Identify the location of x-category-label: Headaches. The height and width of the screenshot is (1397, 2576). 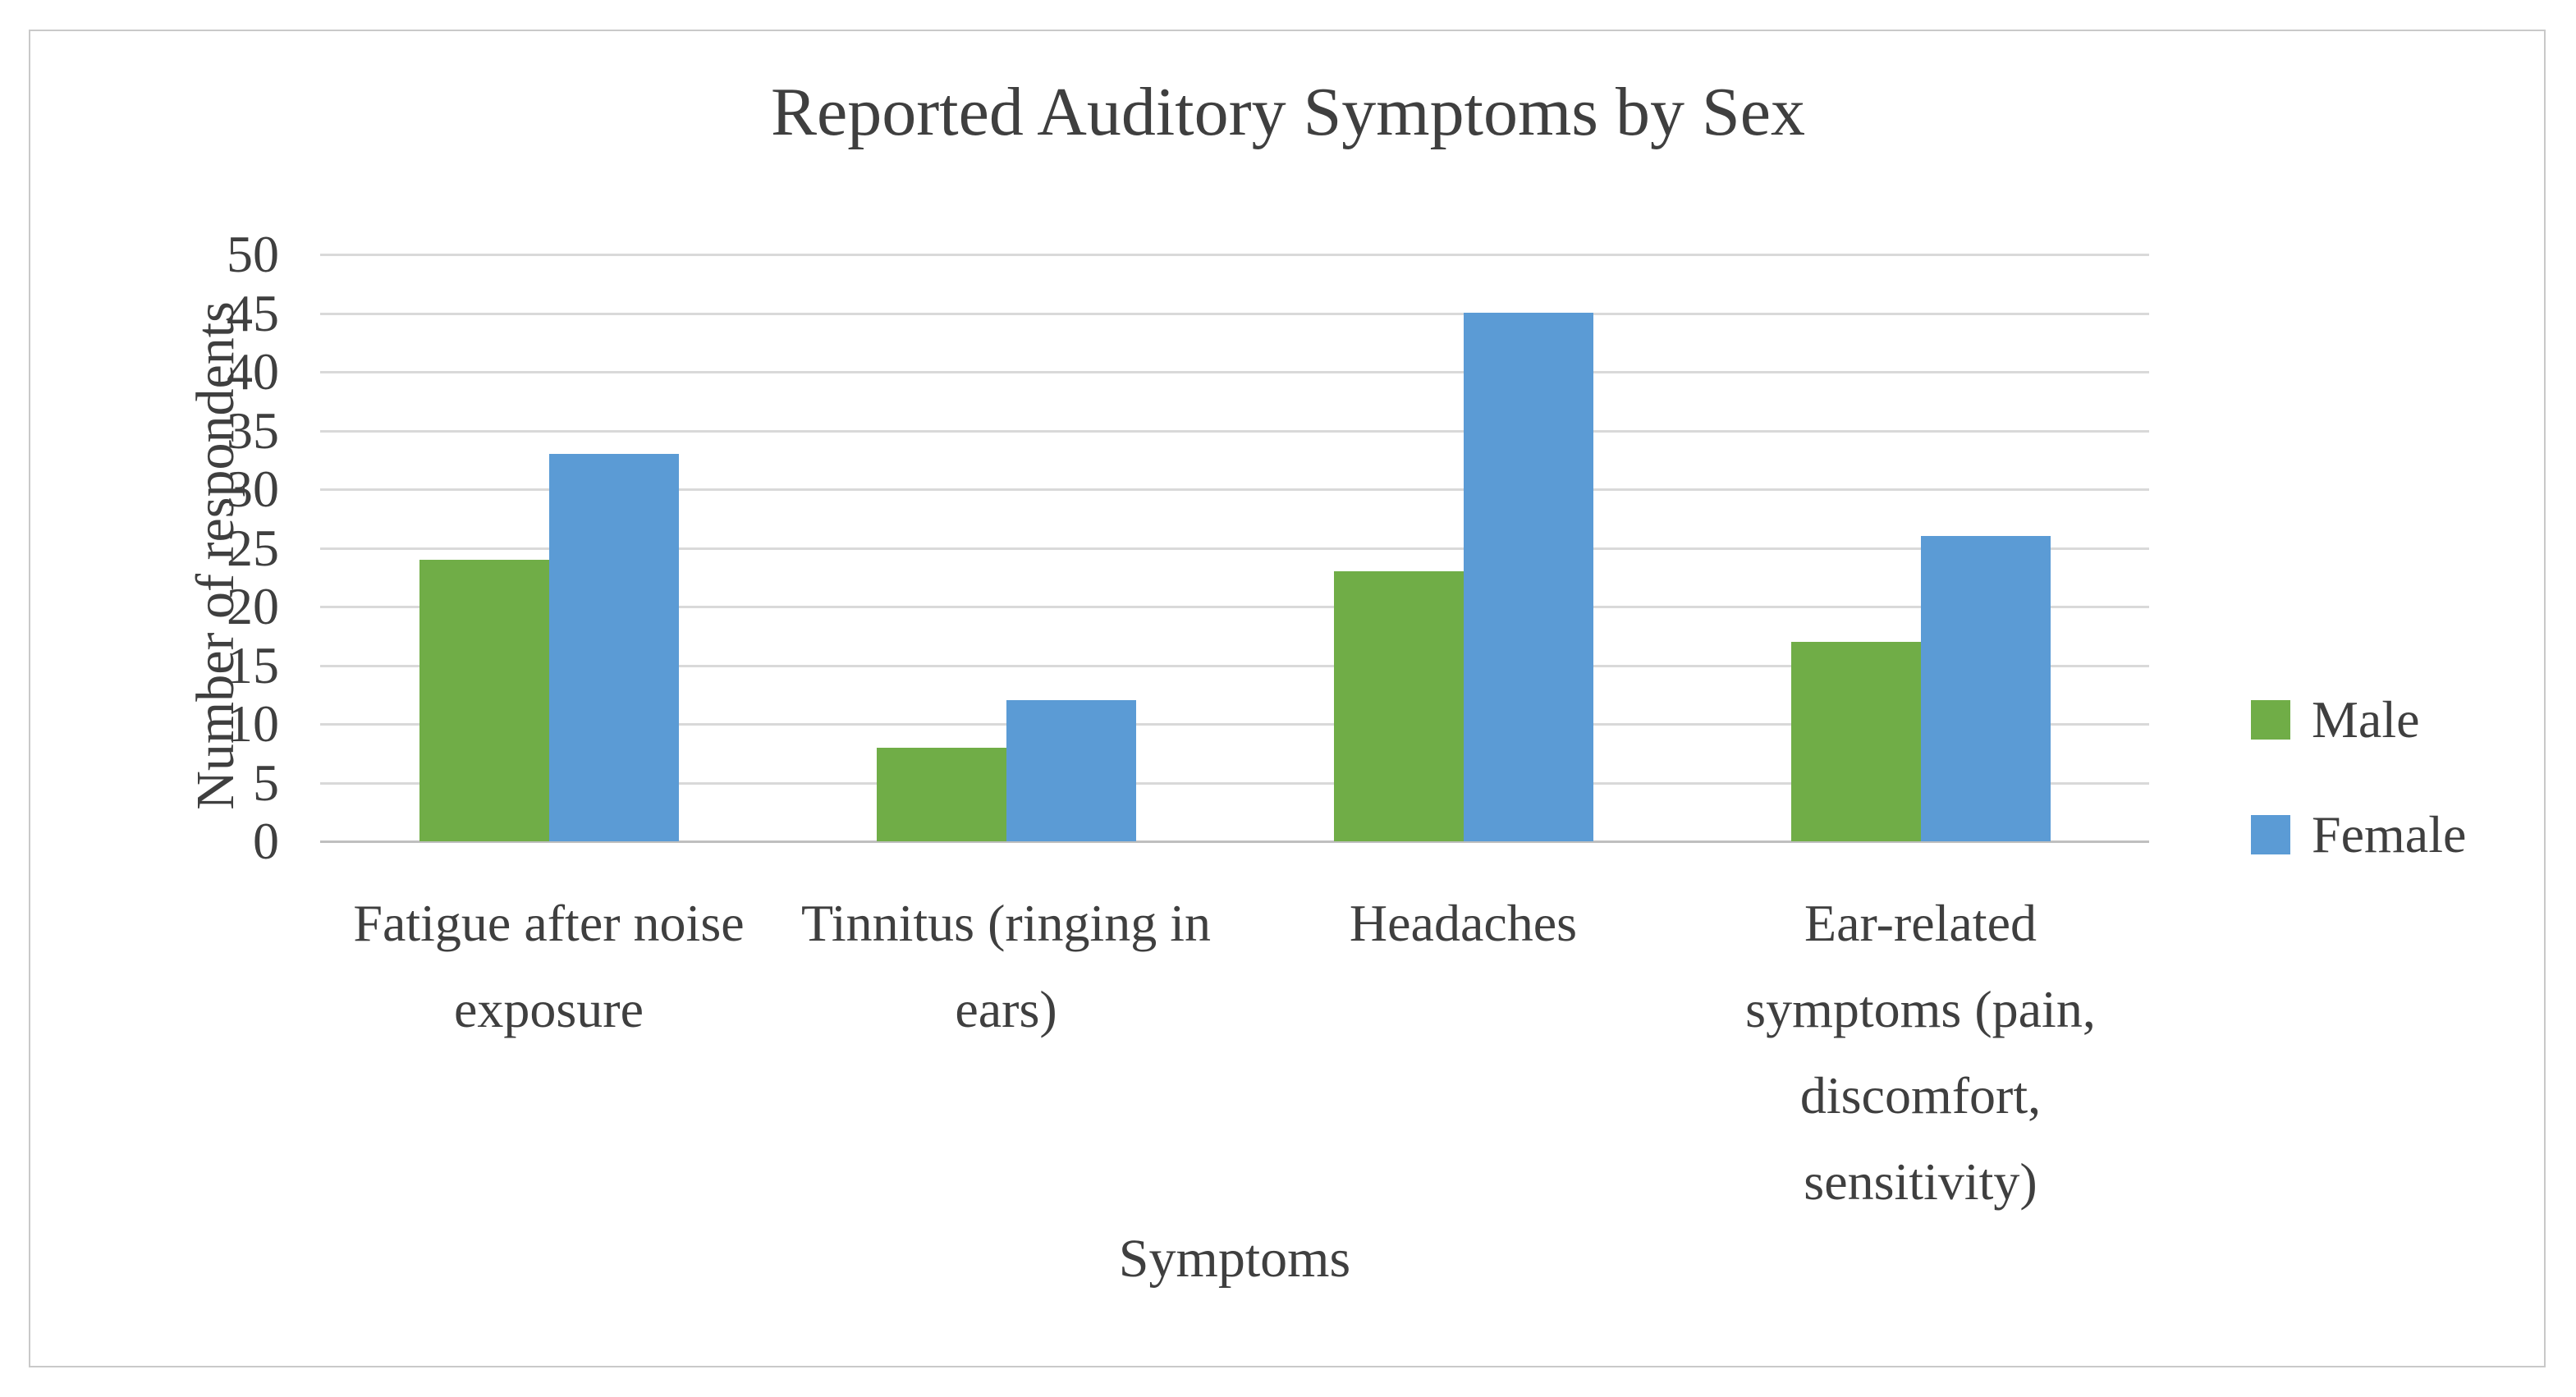
(1464, 923).